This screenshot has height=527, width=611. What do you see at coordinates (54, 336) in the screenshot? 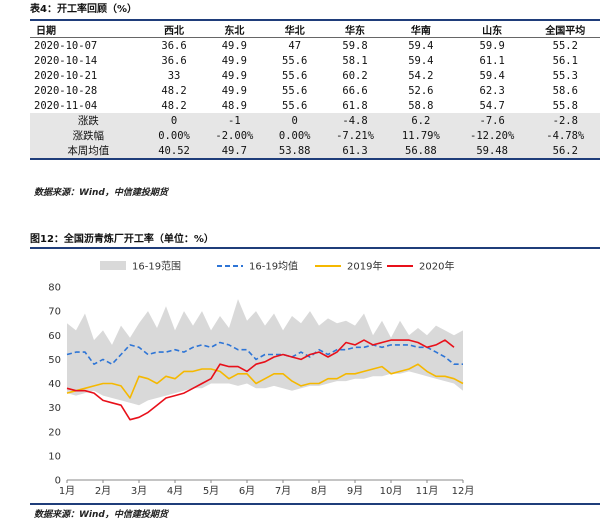
I see `y-tick-label: 60` at bounding box center [54, 336].